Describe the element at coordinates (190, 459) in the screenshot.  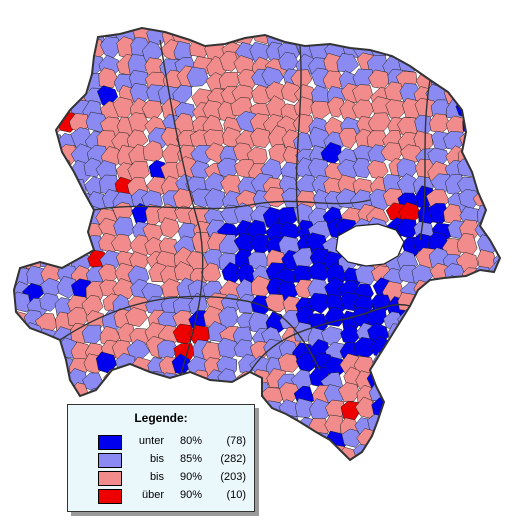
I see `legend-item-percent: 85%` at that location.